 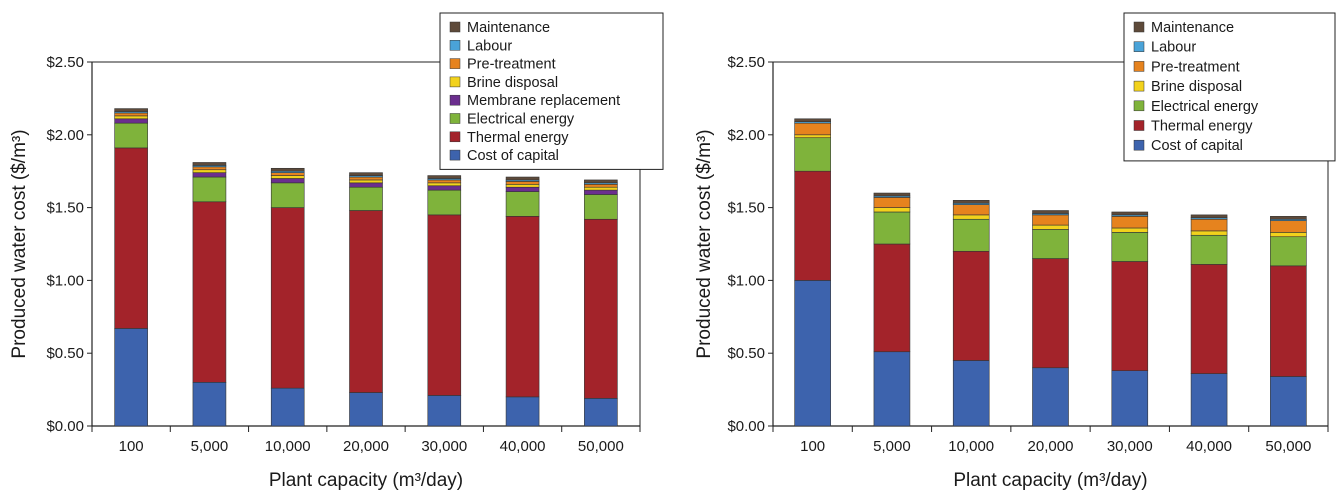 What do you see at coordinates (511, 65) in the screenshot?
I see `legend-label: Pre-treatment` at bounding box center [511, 65].